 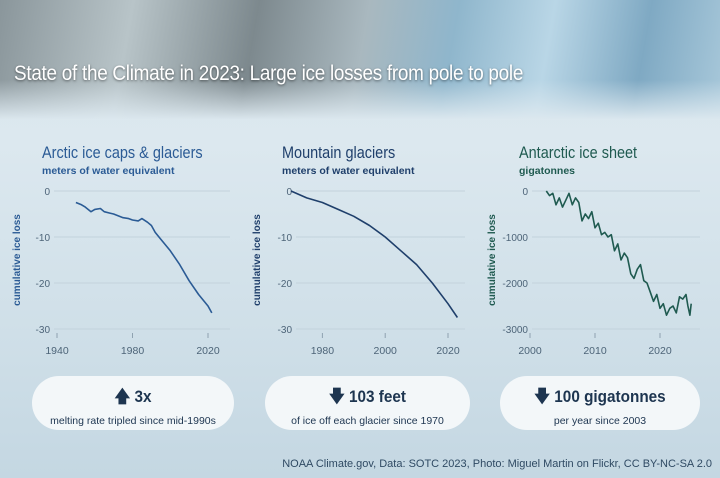 What do you see at coordinates (515, 238) in the screenshot?
I see `y-tick-label: -1000` at bounding box center [515, 238].